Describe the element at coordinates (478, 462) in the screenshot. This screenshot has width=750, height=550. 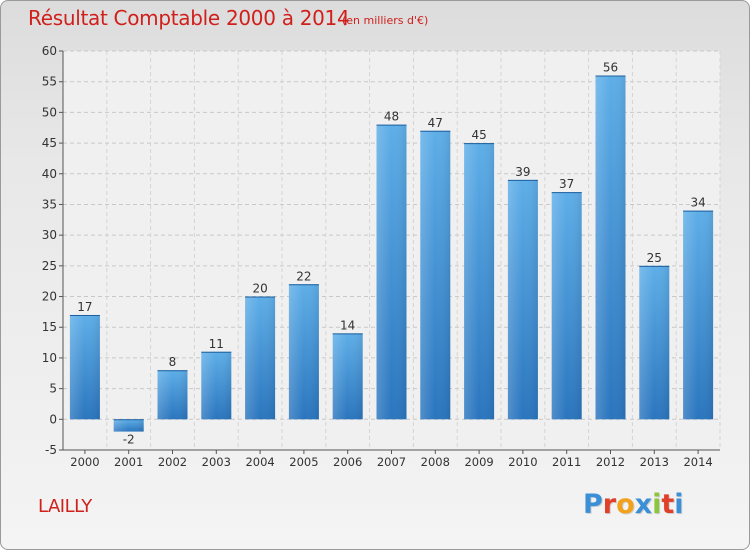
I see `x-tick-label: 2009` at that location.